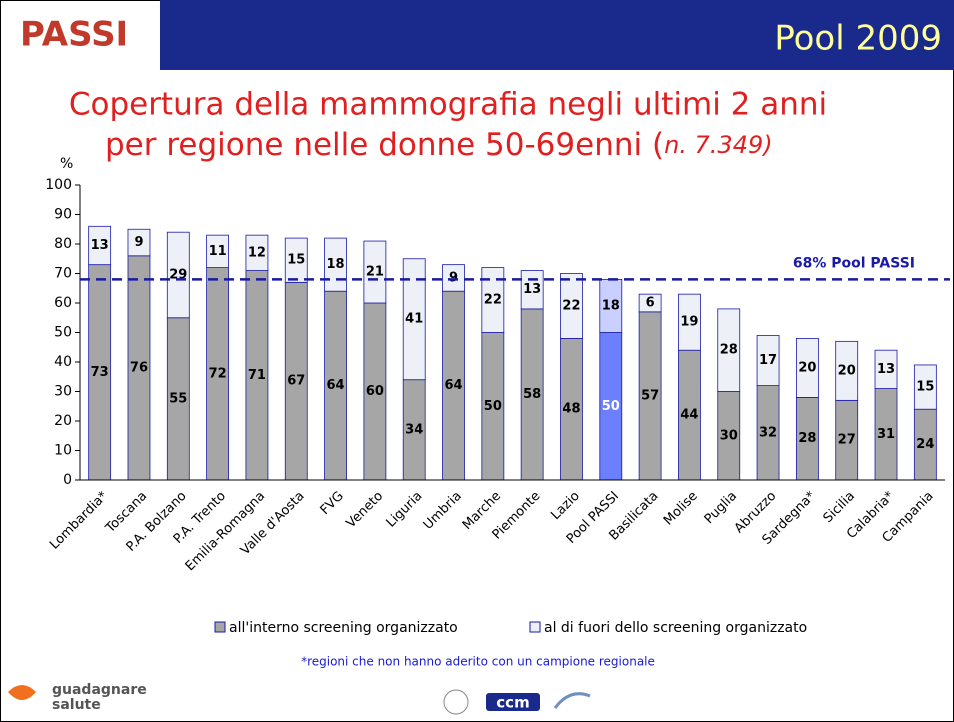 The width and height of the screenshot is (954, 722). Describe the element at coordinates (571, 409) in the screenshot. I see `value-label: 48` at that location.